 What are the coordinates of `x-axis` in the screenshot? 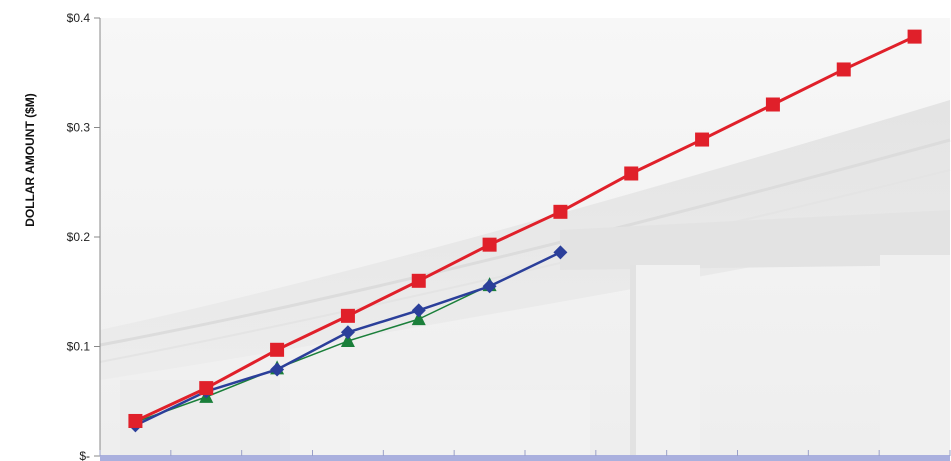 It's located at (525, 458).